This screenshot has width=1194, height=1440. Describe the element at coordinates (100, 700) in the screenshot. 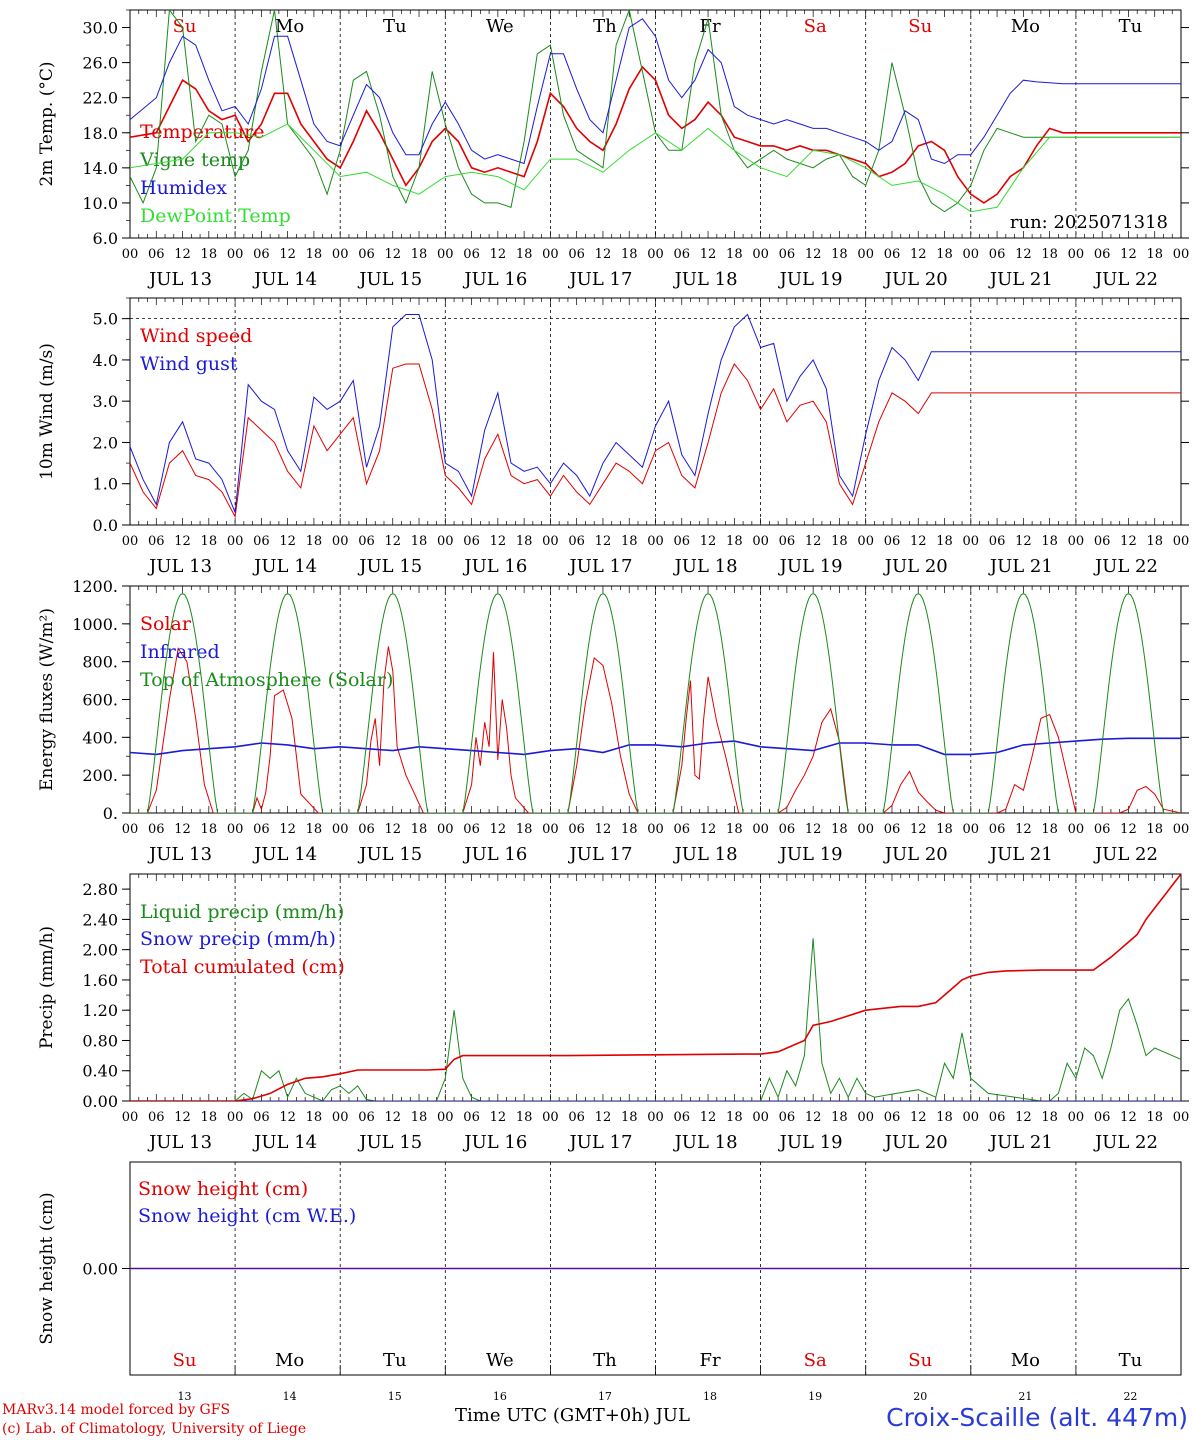

I see `y-tick-label: 600.` at that location.